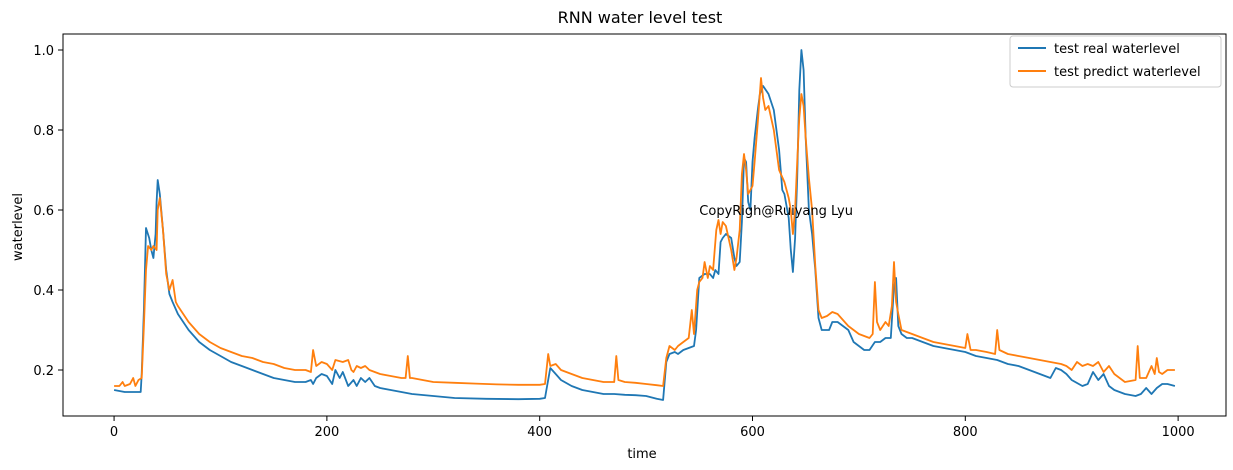 This screenshot has height=470, width=1233. I want to click on legend-label-predict: test predict waterlevel, so click(1127, 72).